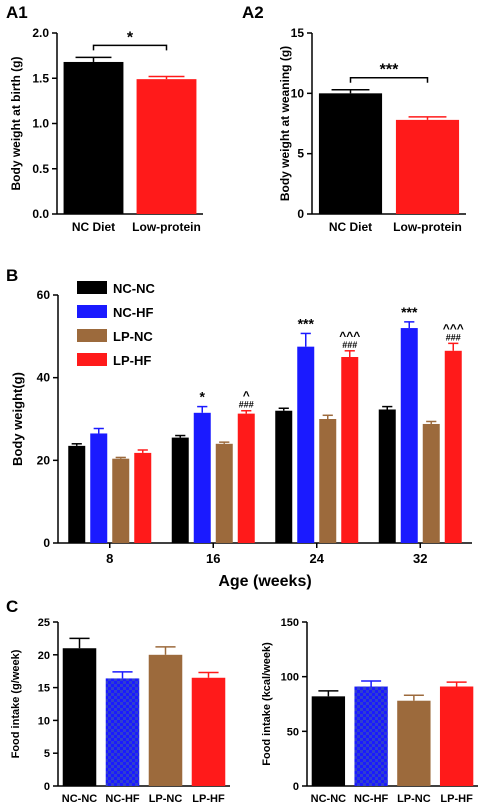 The height and width of the screenshot is (807, 485). Describe the element at coordinates (317, 558) in the screenshot. I see `x-tick-label: 24` at that location.